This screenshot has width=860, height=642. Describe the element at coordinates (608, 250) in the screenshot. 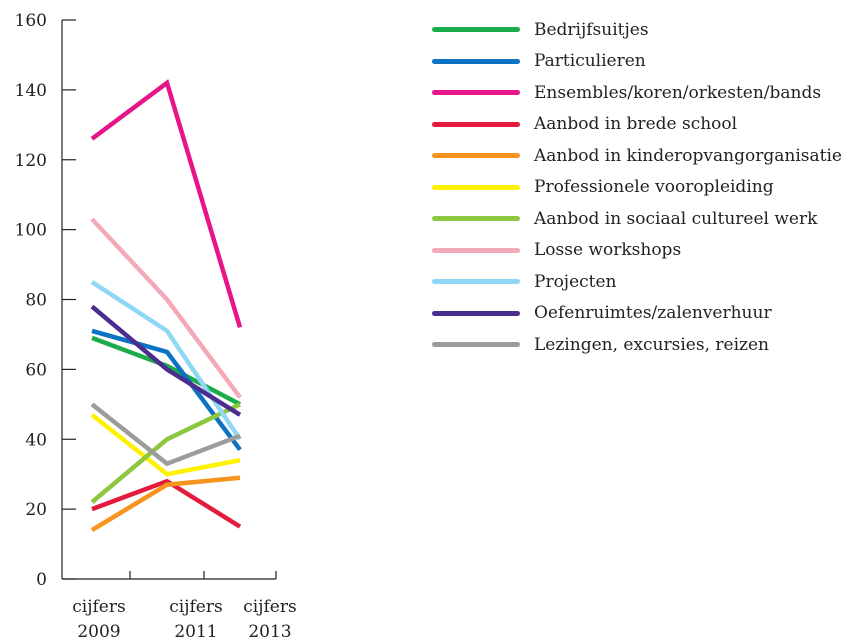

I see `legend-label: Losse workshops` at that location.